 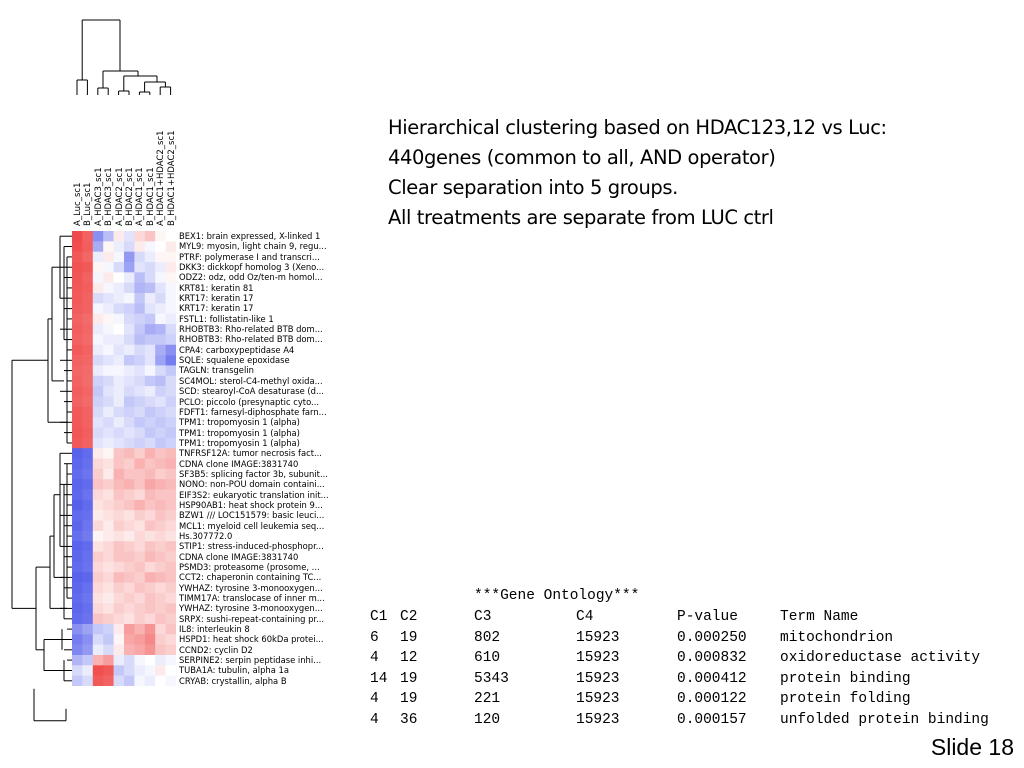 I want to click on go-cell: 4, so click(x=374, y=699).